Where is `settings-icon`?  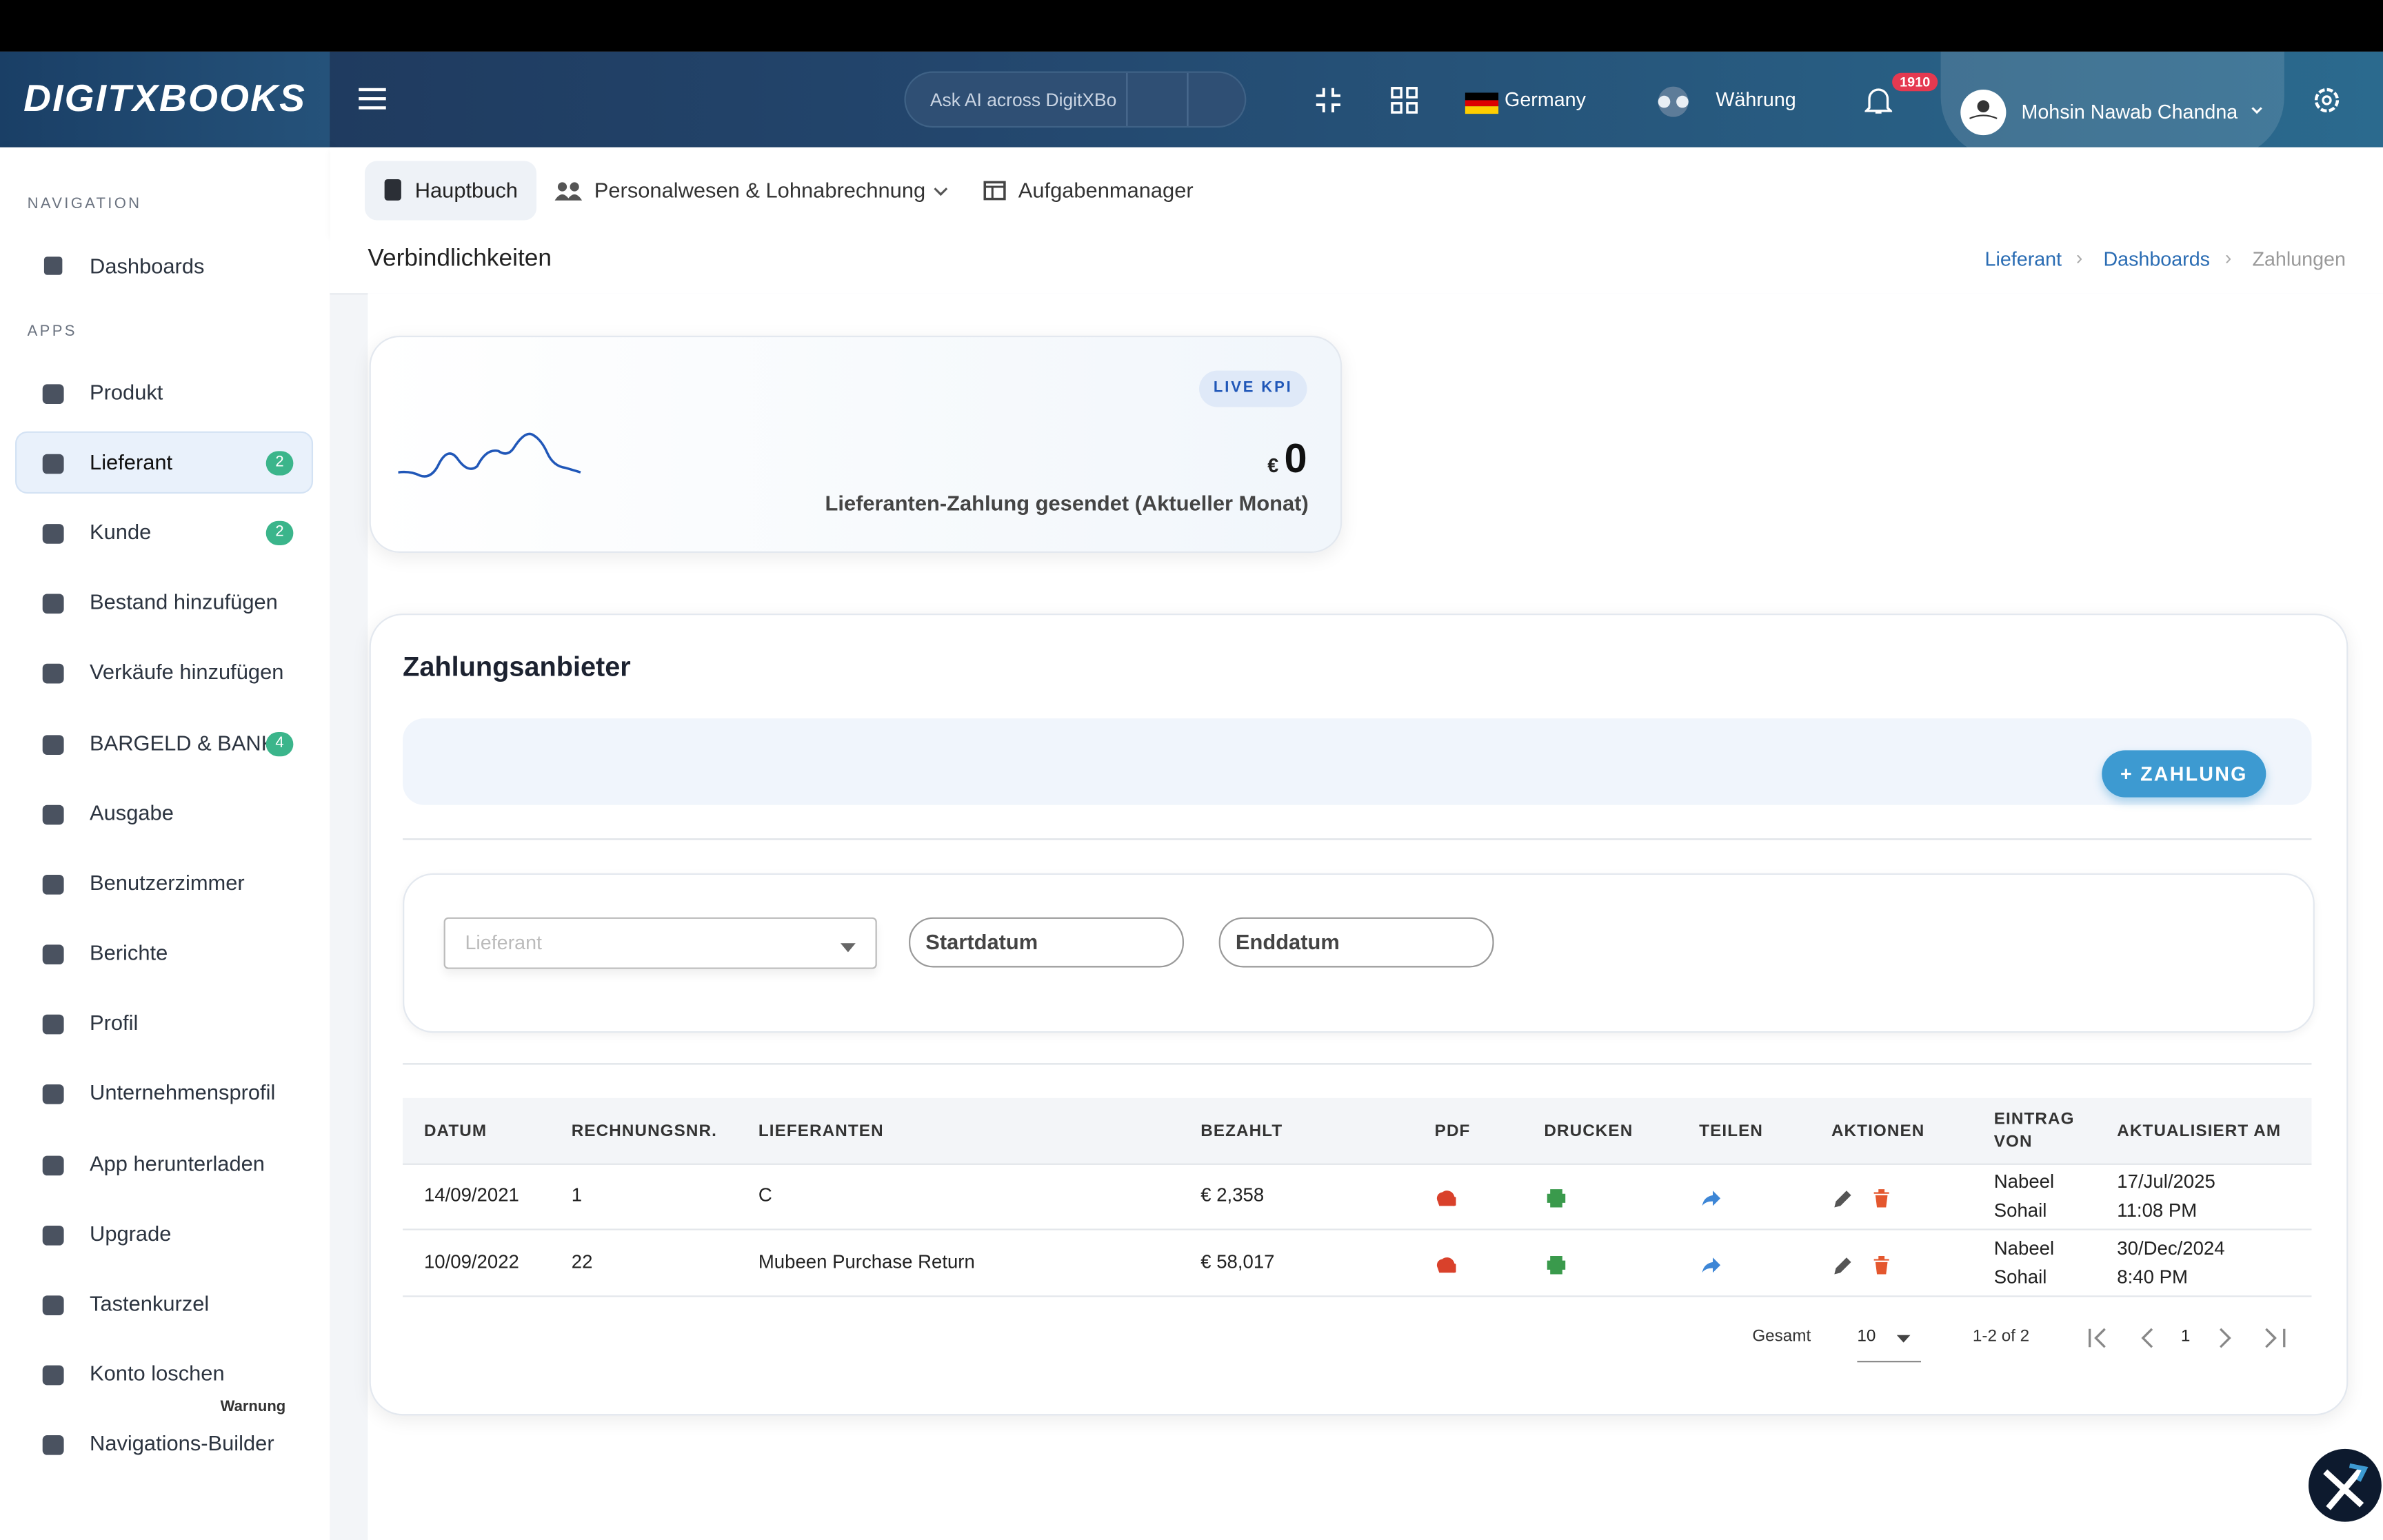
settings-icon is located at coordinates (2326, 100).